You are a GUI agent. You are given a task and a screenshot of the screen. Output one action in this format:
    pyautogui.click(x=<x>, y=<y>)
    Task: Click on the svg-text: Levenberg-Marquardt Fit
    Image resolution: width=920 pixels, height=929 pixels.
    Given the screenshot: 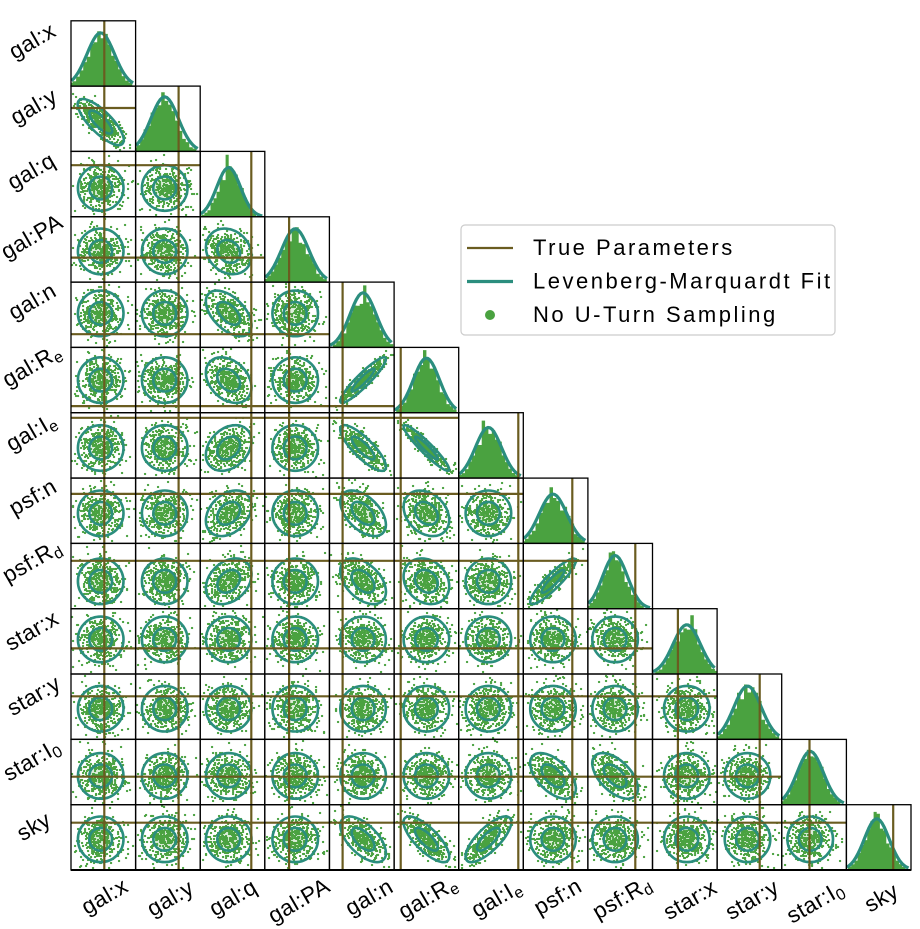 What is the action you would take?
    pyautogui.click(x=683, y=281)
    